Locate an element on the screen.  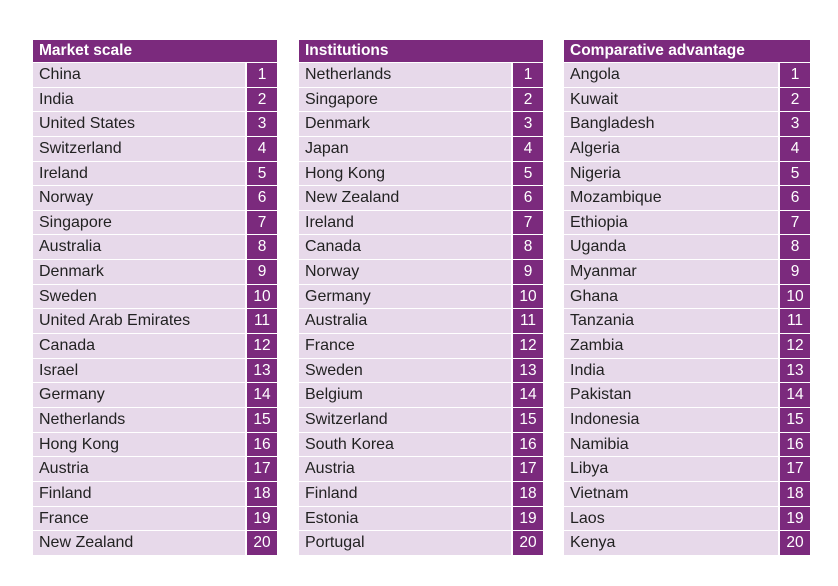
table-row: Indonesia 15 is located at coordinates (687, 419).